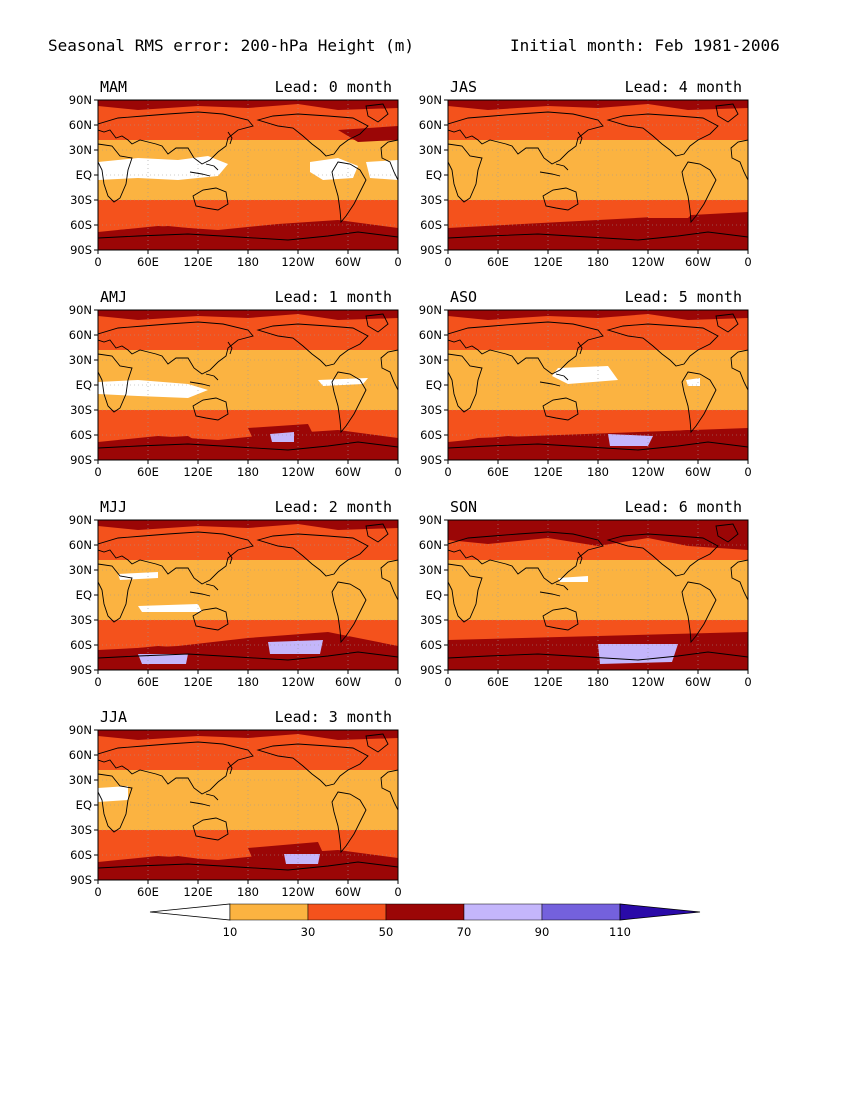 The height and width of the screenshot is (1100, 850). Describe the element at coordinates (683, 297) in the screenshot. I see `panel-lead-label: Lead: 5 month` at that location.